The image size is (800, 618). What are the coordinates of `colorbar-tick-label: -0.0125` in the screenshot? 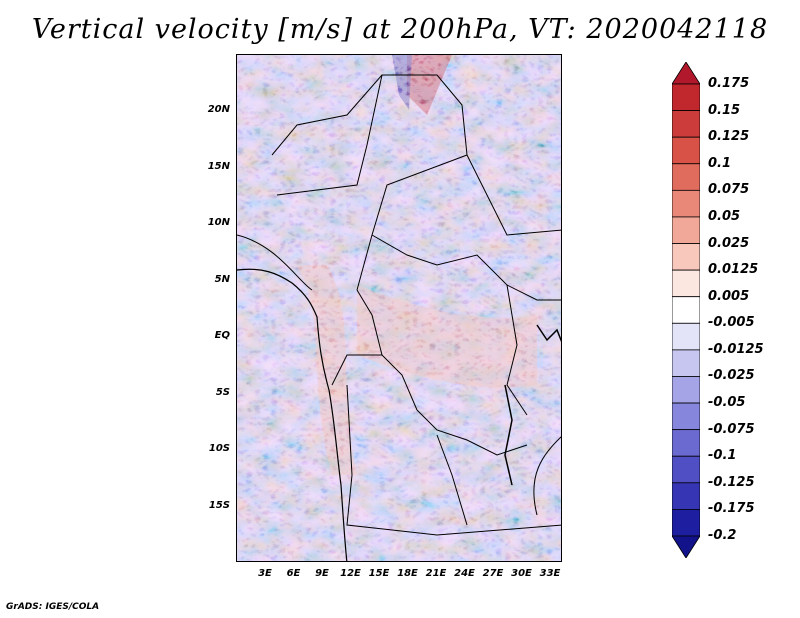 It's located at (736, 349).